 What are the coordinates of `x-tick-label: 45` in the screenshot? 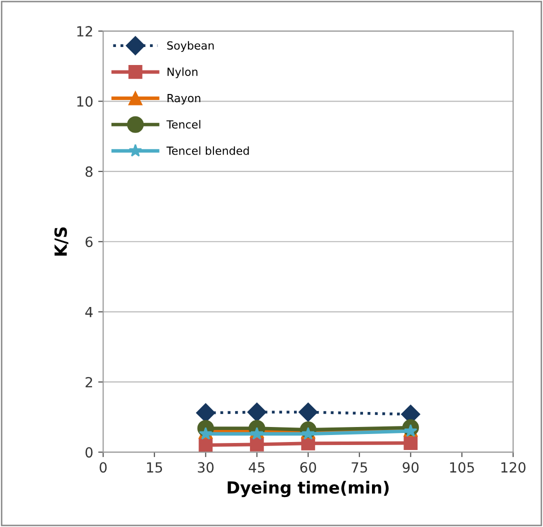 It's located at (256, 467).